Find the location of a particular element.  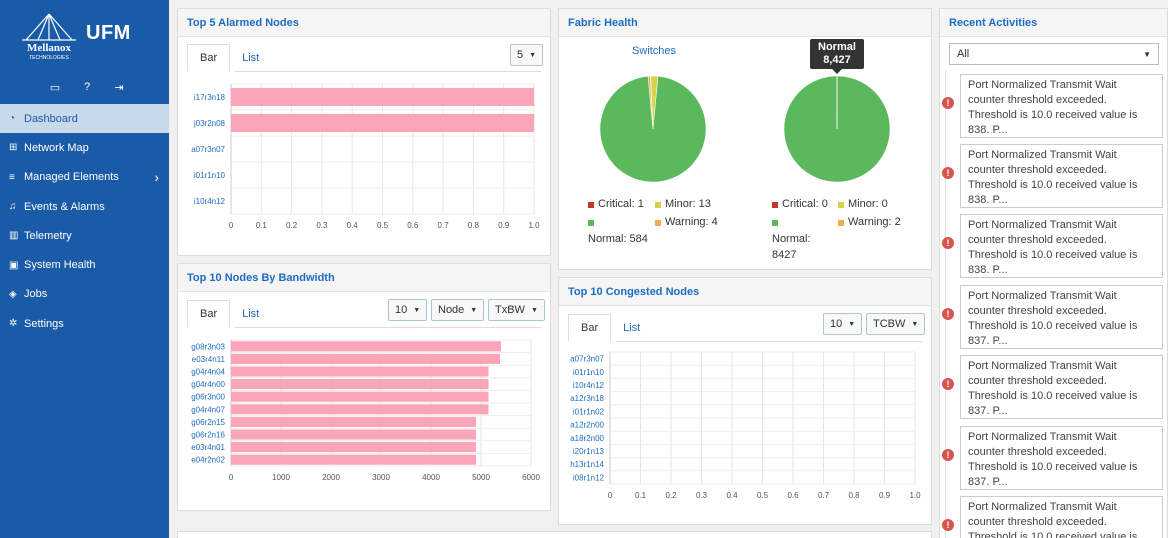

dashboard-icon: ◔ is located at coordinates (12, 119).